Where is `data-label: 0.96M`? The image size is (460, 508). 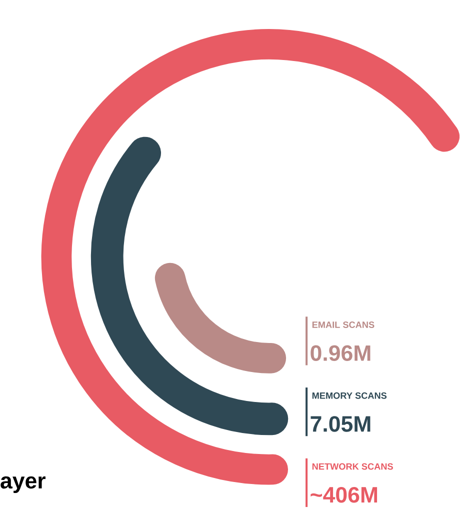 data-label: 0.96M is located at coordinates (340, 353).